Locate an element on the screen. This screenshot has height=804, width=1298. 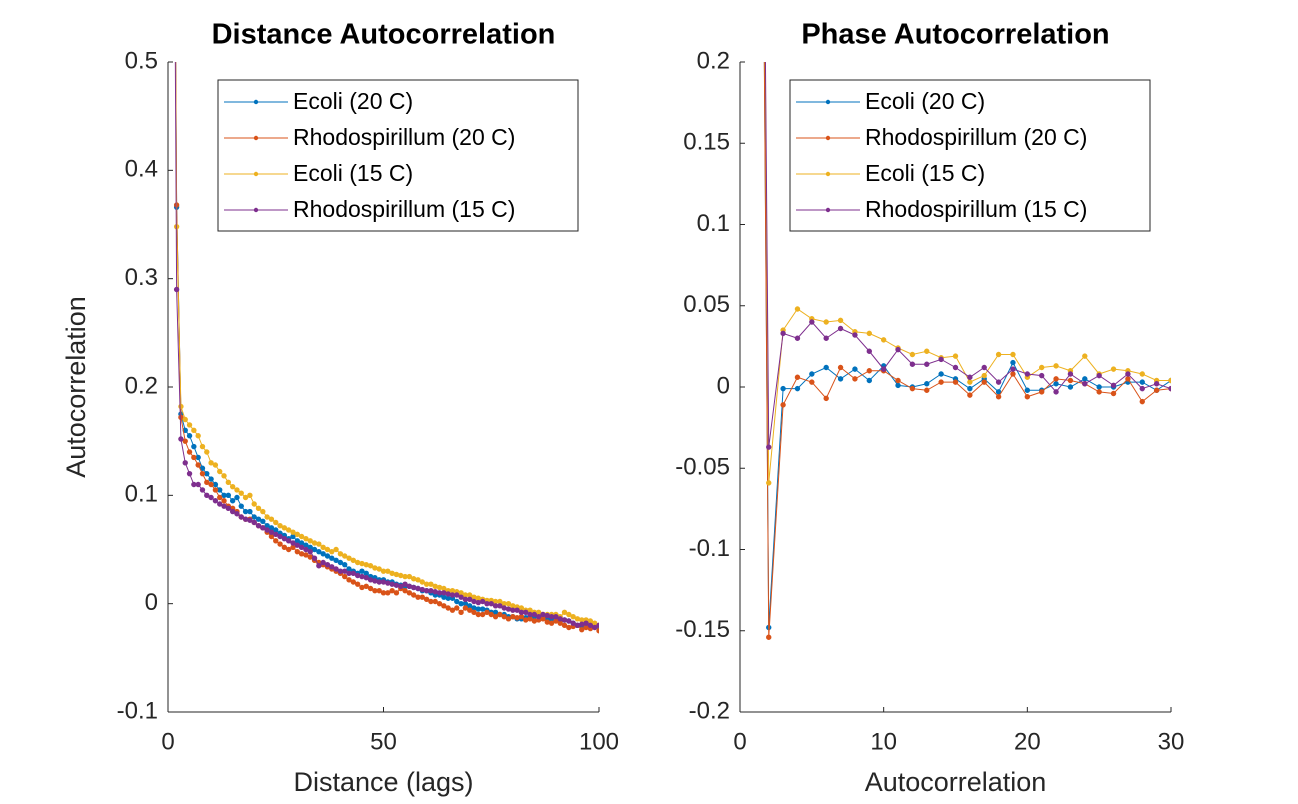
y-tick-label: -0.1 is located at coordinates (137, 710).